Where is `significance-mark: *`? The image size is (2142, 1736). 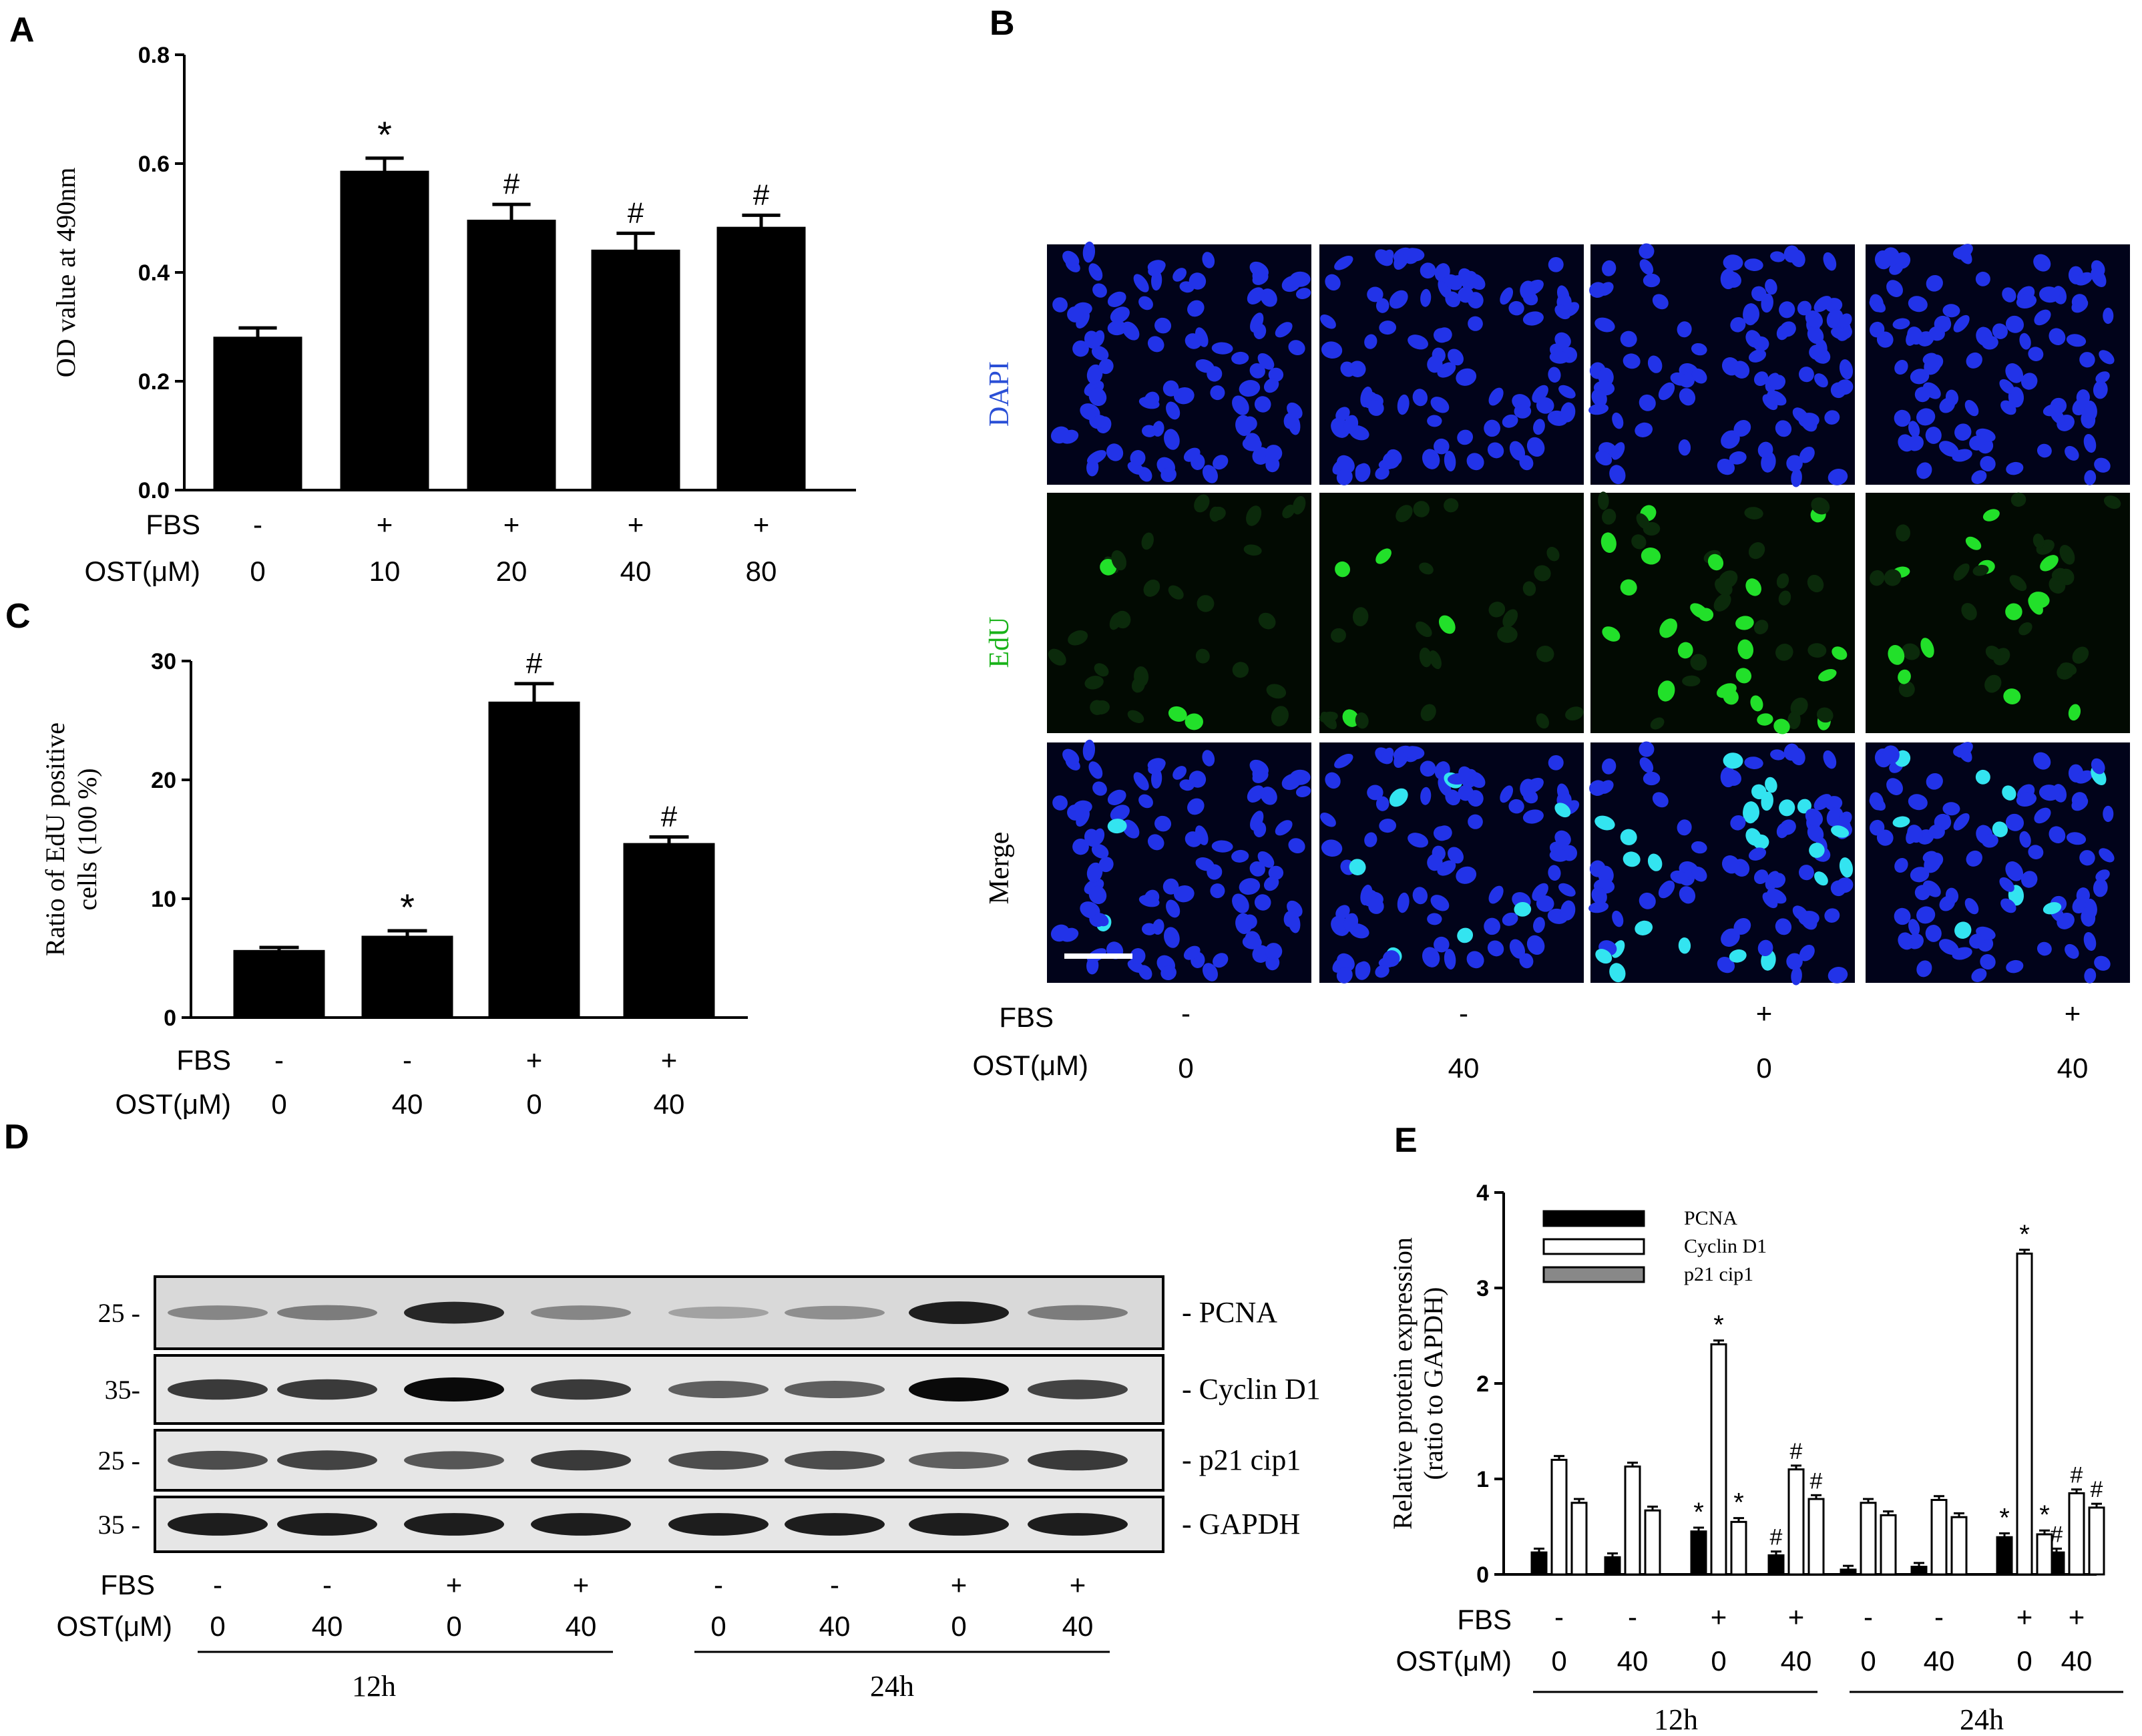 significance-mark: * is located at coordinates (1718, 1326).